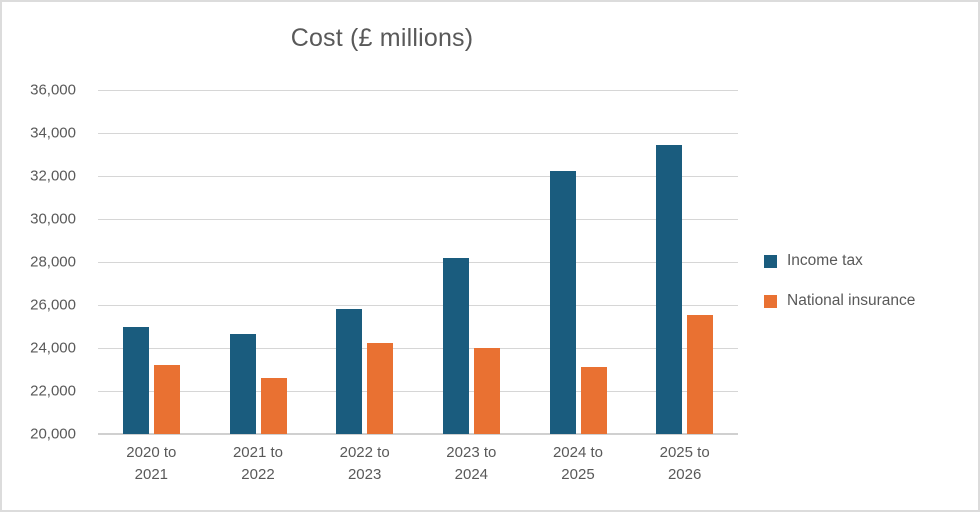  Describe the element at coordinates (53, 133) in the screenshot. I see `y-axis-tick-label: 34,000` at that location.